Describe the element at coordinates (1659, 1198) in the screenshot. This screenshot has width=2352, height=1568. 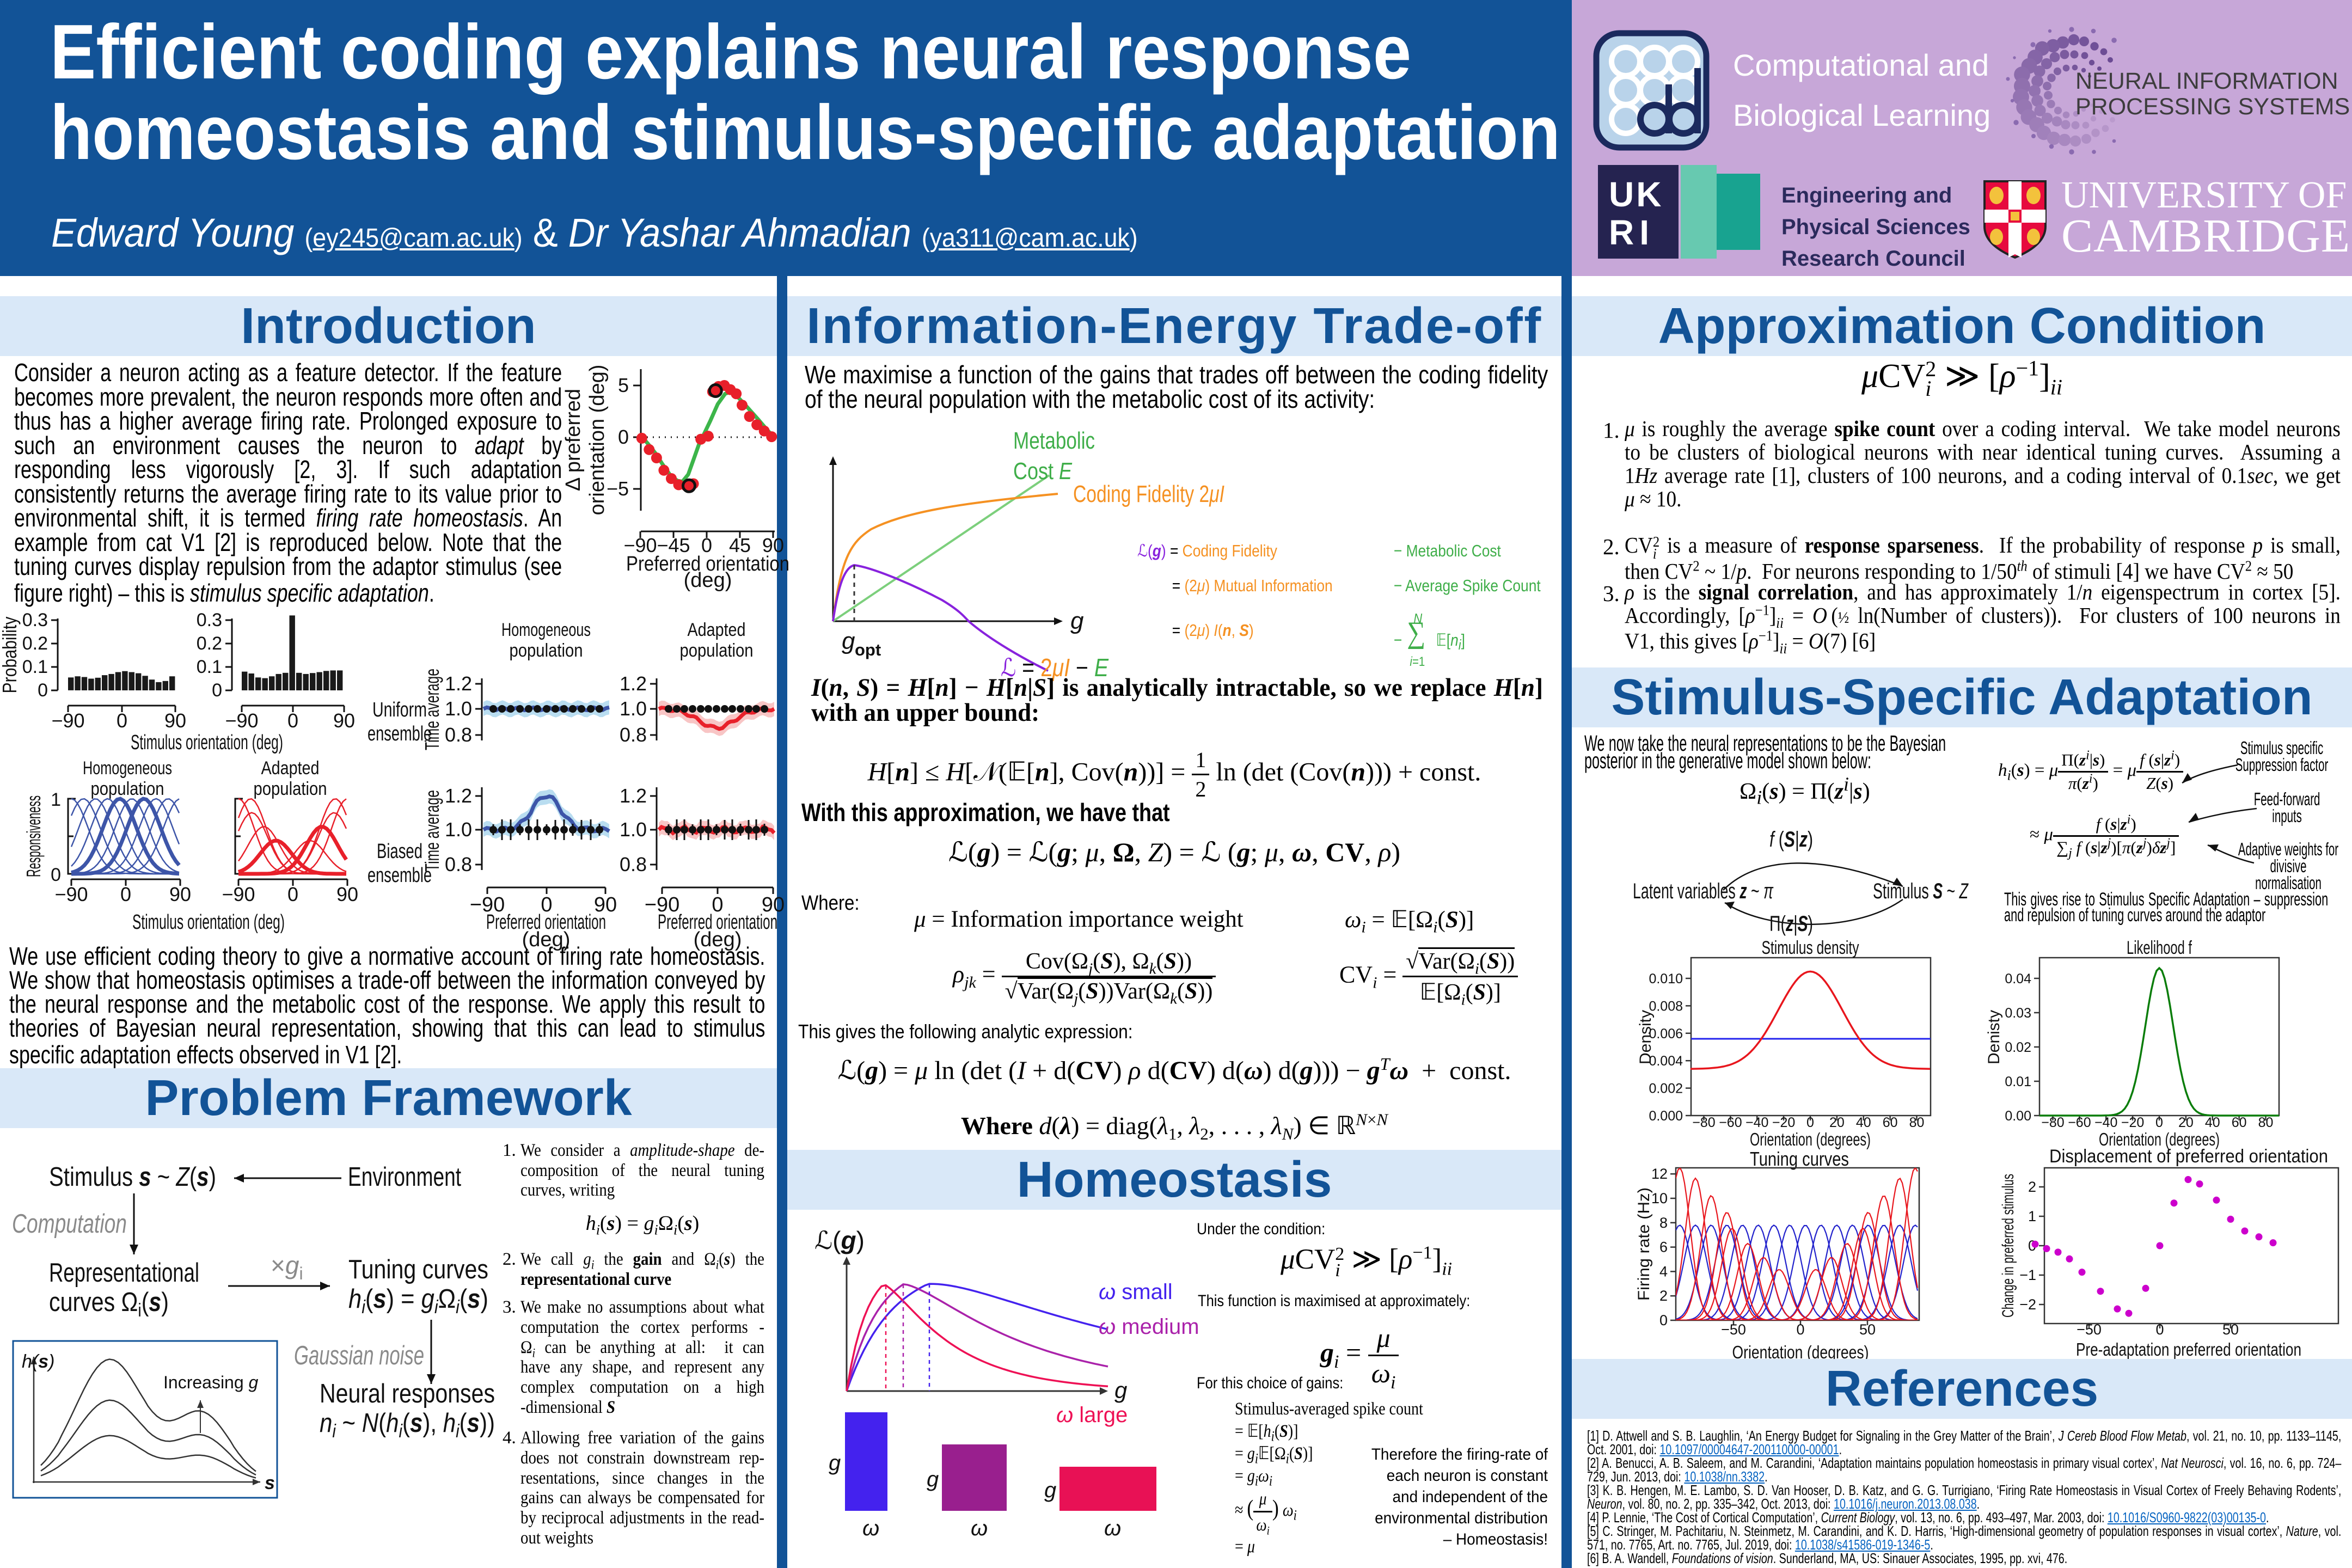
I see `svg-text: 10` at that location.